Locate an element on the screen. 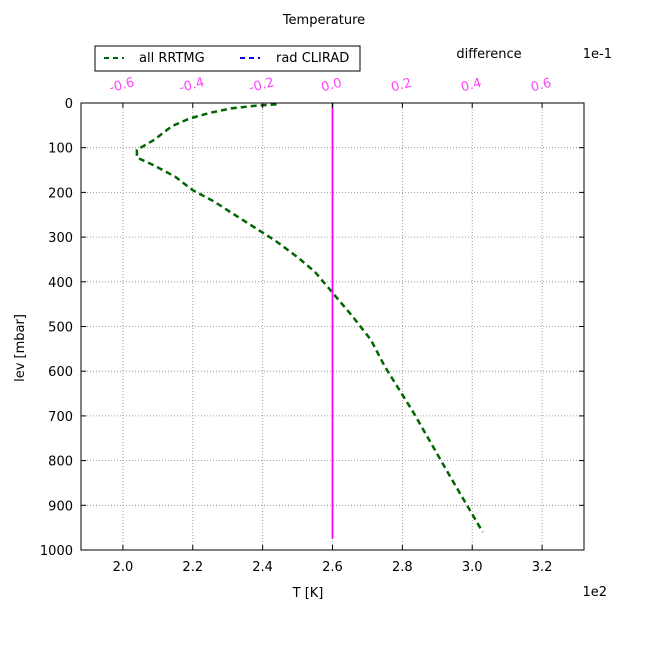 This screenshot has height=652, width=648. legend-label-rad-clirad: rad CLIRAD is located at coordinates (312, 58).